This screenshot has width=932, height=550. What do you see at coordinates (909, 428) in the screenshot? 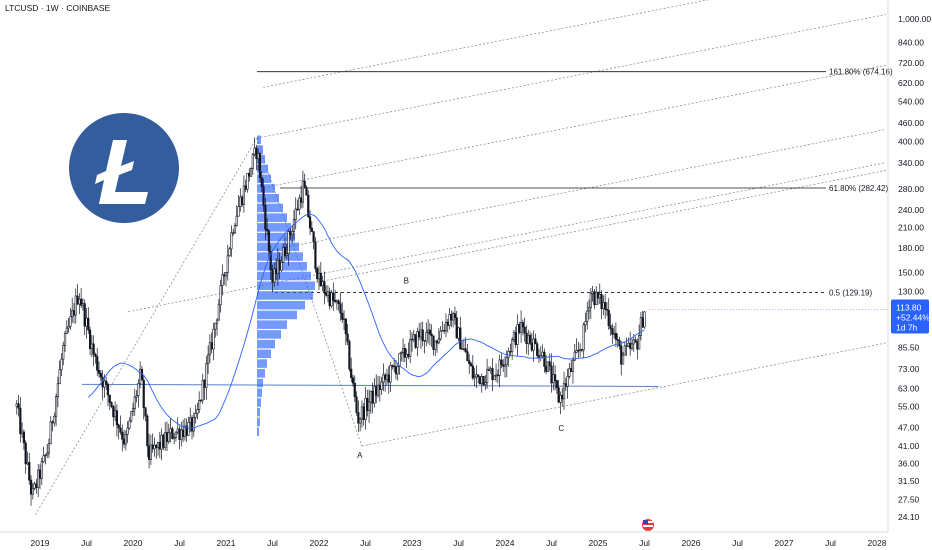
I see `y-tick-label: 47.00` at bounding box center [909, 428].